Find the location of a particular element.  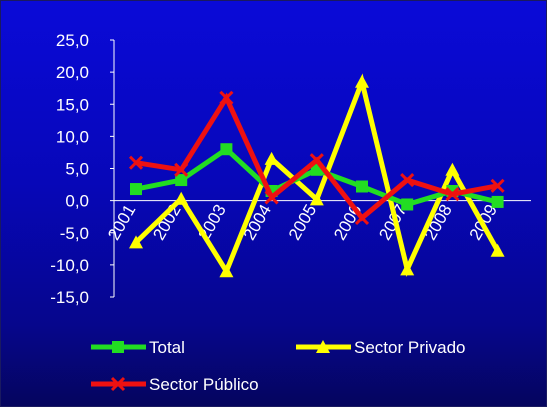

legend-item-sector-p-blico: Sector Público is located at coordinates (175, 384).